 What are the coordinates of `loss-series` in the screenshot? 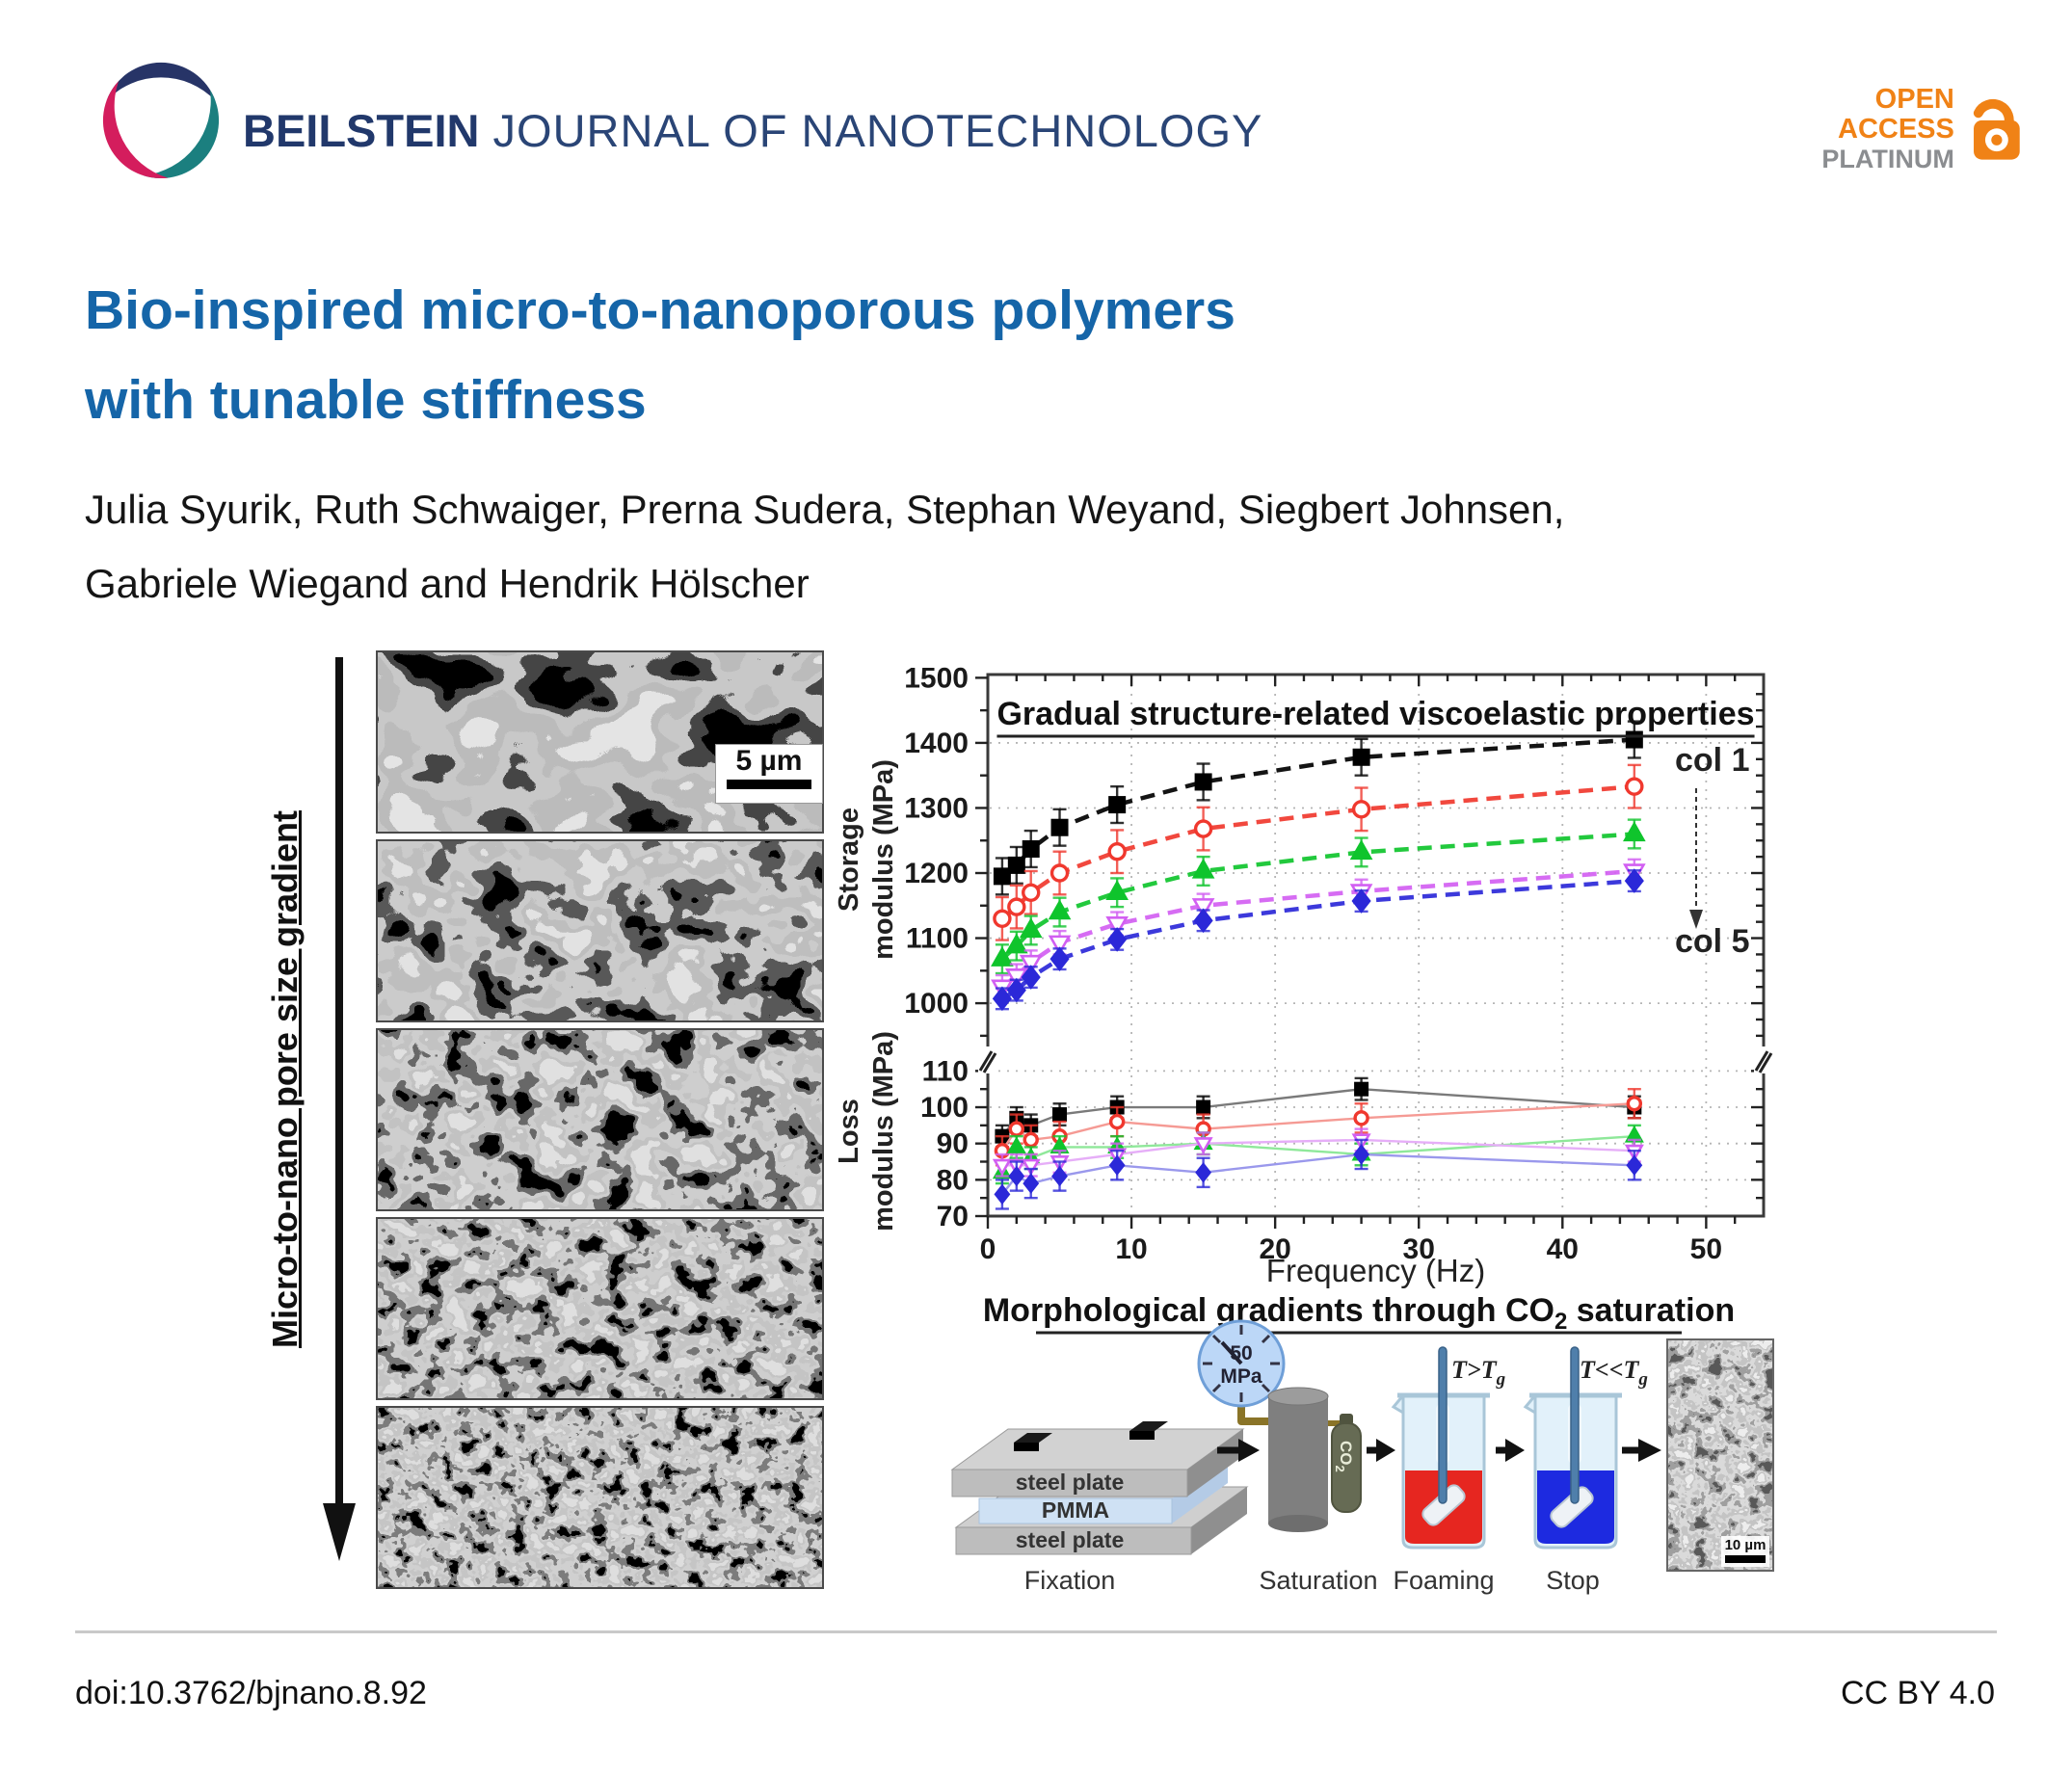 It's located at (1318, 1143).